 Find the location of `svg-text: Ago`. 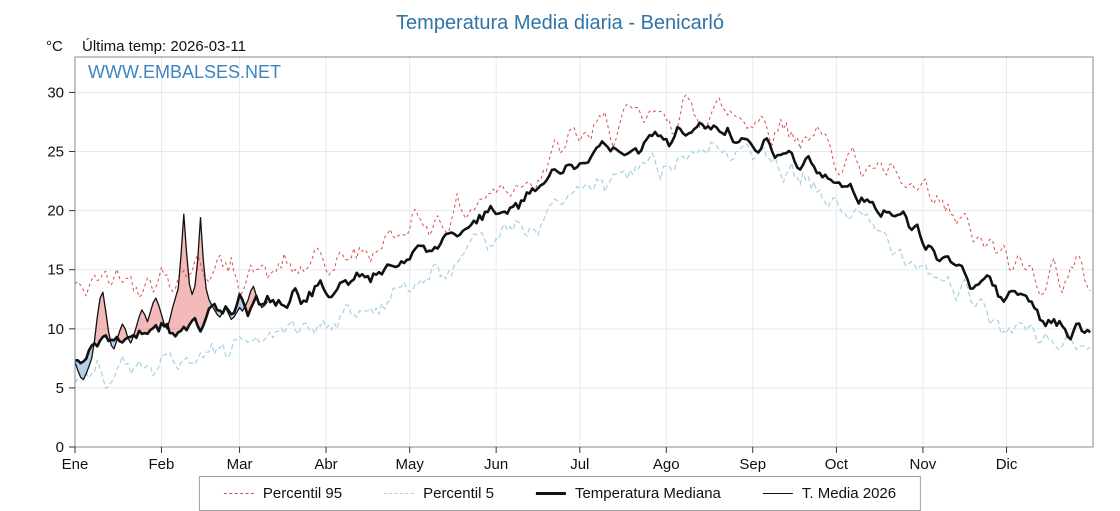

svg-text: Ago is located at coordinates (666, 464).